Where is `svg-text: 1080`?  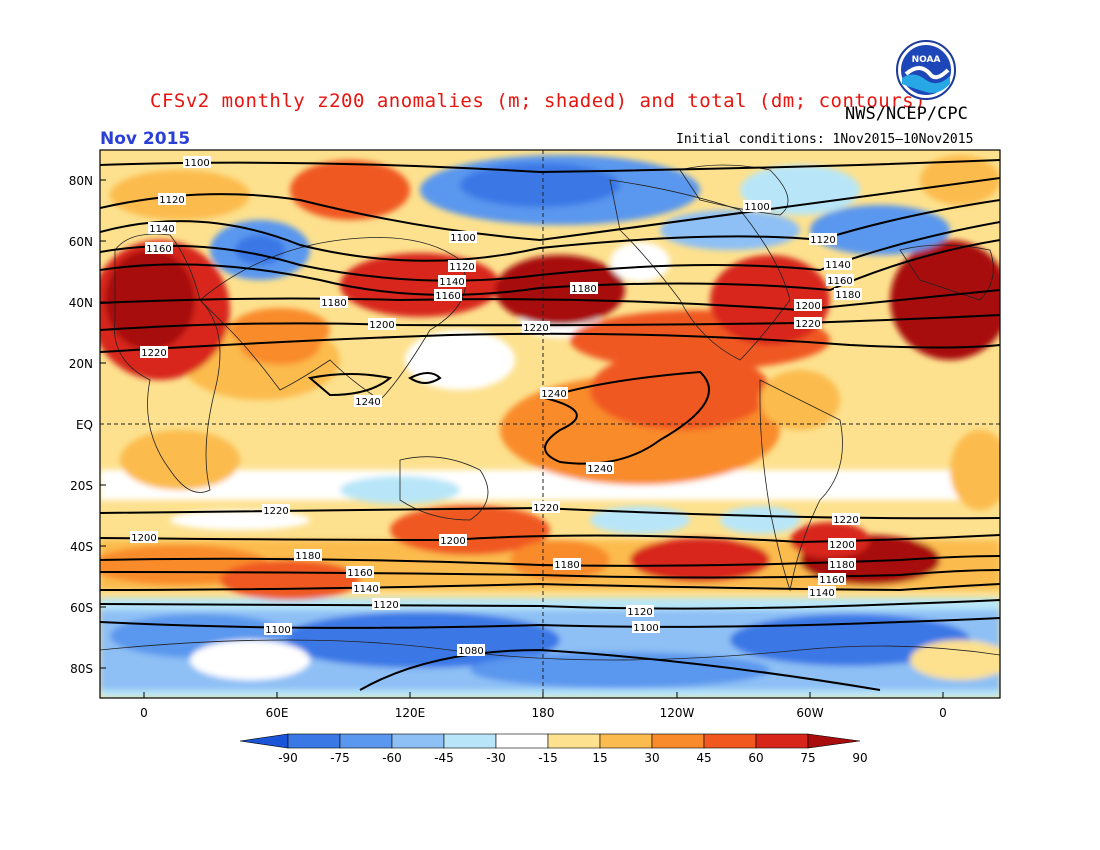
svg-text: 1080 is located at coordinates (470, 651).